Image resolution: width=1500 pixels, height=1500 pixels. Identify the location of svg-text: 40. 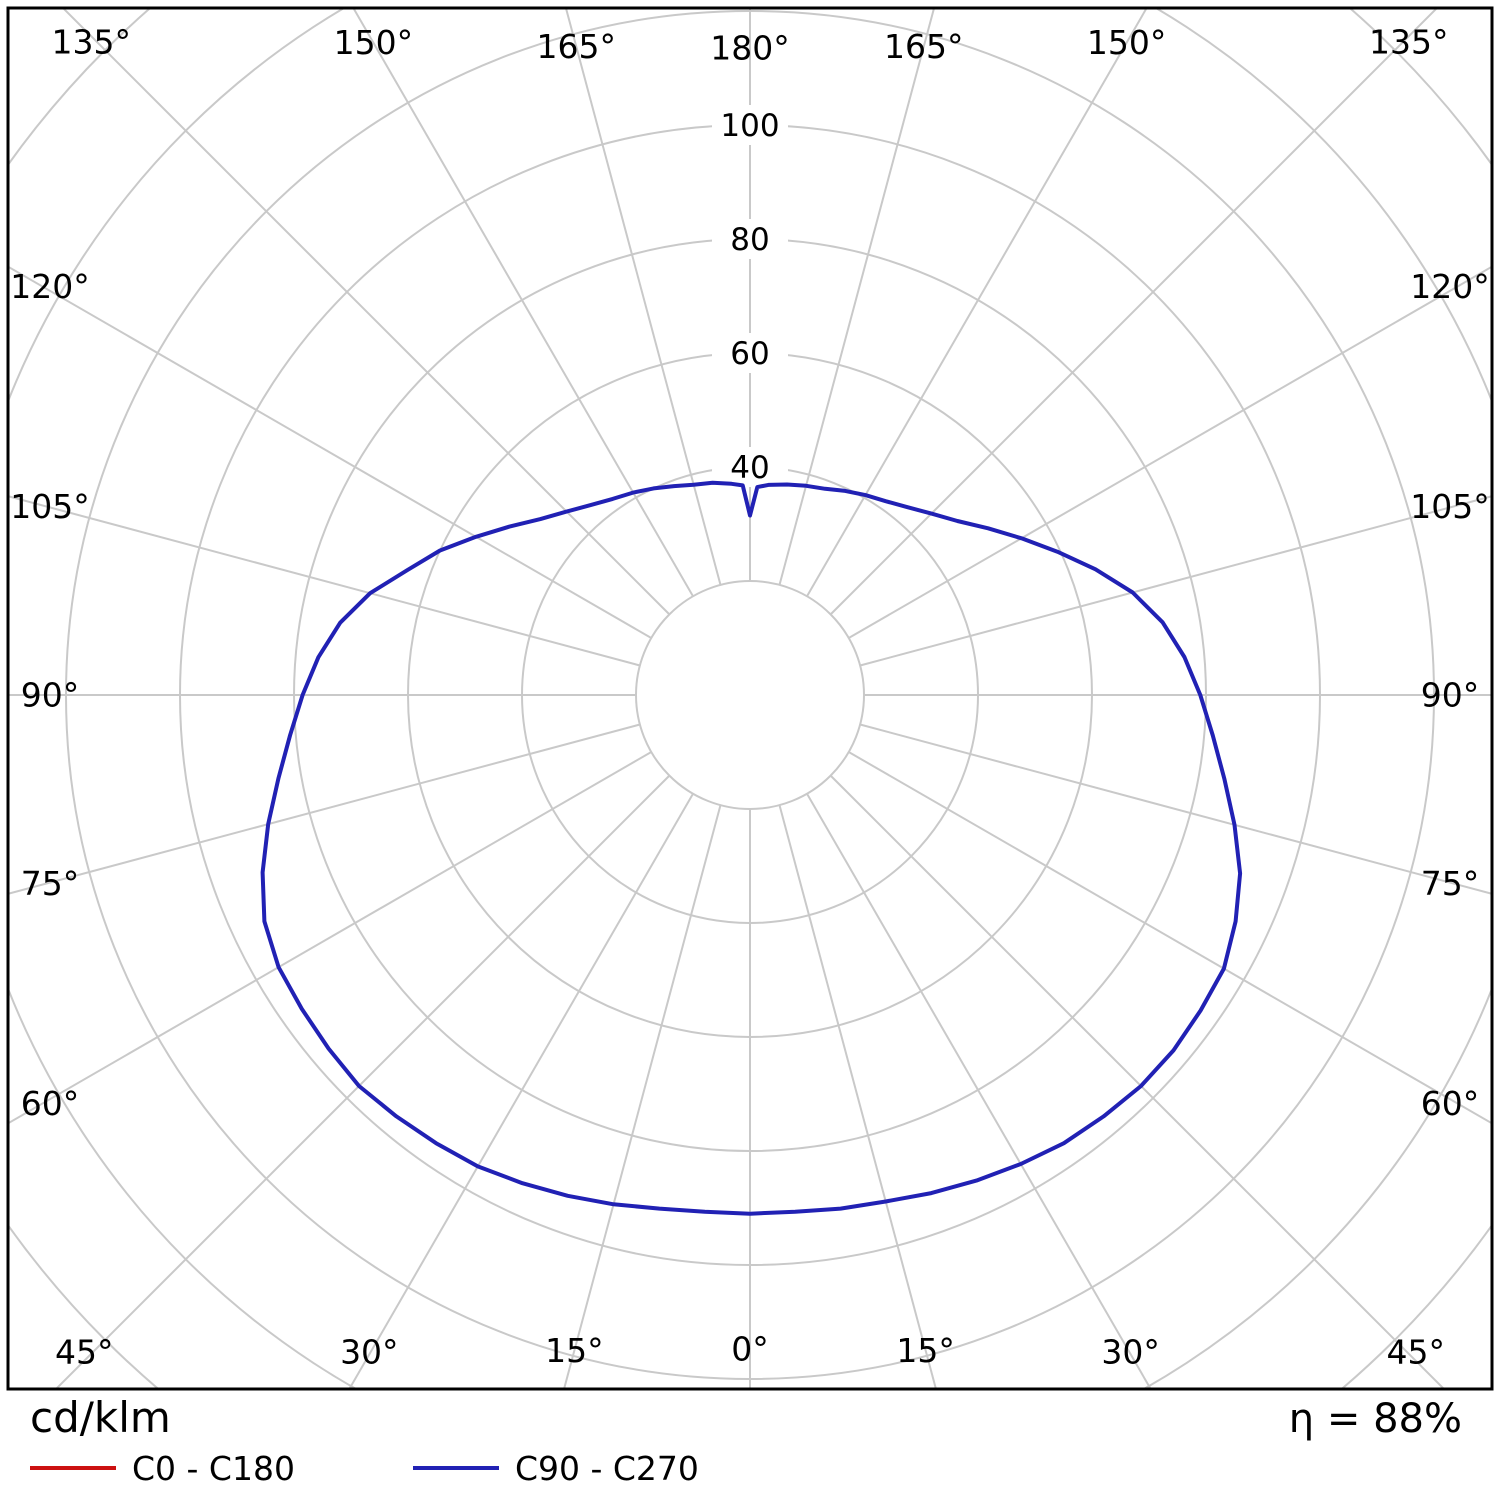
(749, 468).